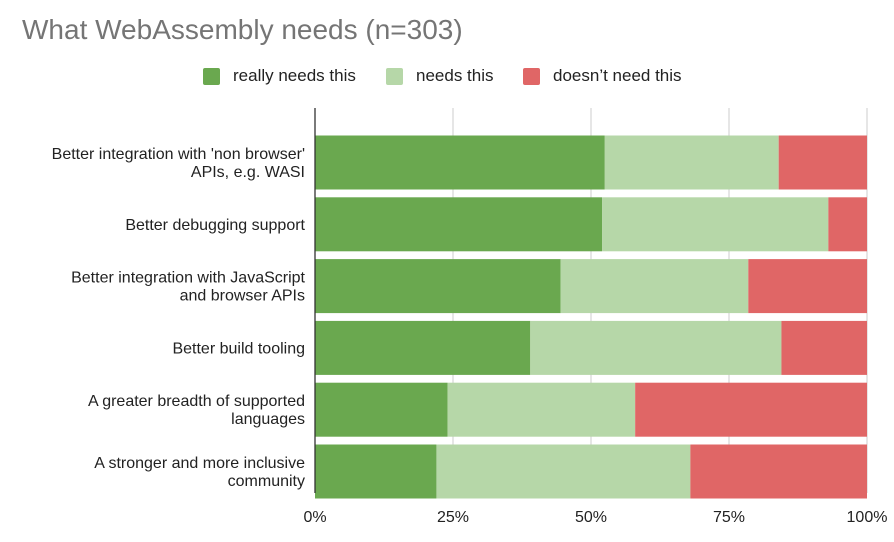 This screenshot has height=542, width=894. What do you see at coordinates (196, 410) in the screenshot?
I see `category-label: A greater breadth of supported languages` at bounding box center [196, 410].